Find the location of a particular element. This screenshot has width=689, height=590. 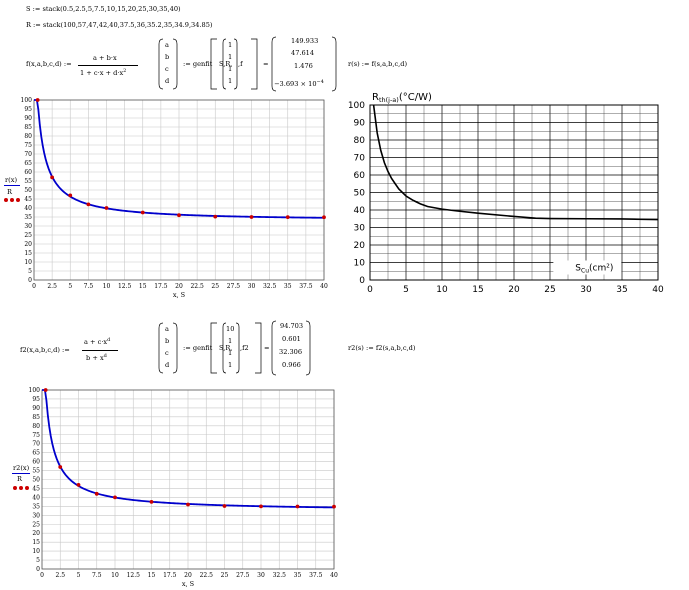

x-tick-label: 37.5 is located at coordinates (306, 286).